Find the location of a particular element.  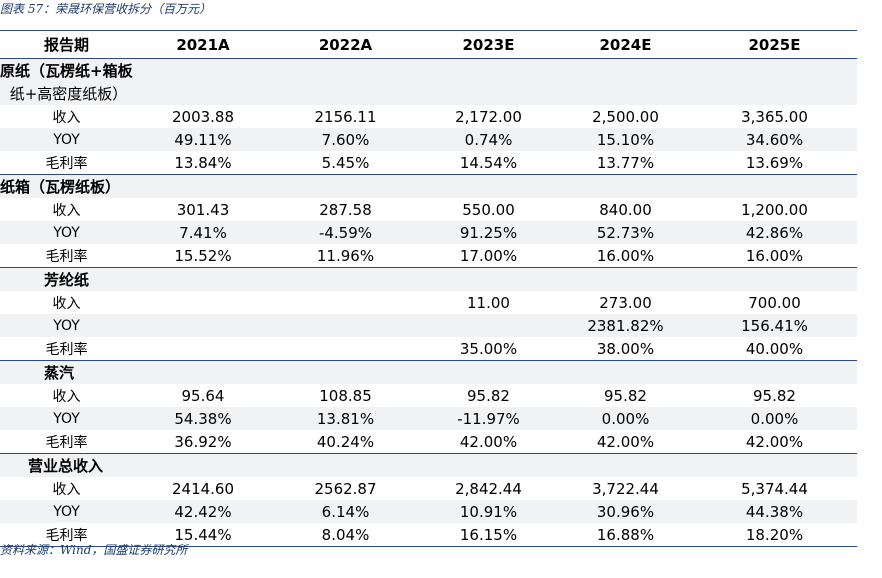

value-cell: 11.00 is located at coordinates (488, 302).